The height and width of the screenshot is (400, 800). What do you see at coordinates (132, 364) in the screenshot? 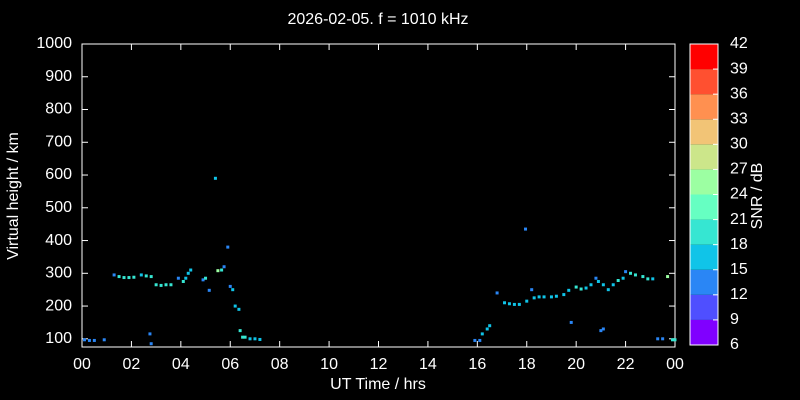
I see `x-tick-label: 02` at bounding box center [132, 364].